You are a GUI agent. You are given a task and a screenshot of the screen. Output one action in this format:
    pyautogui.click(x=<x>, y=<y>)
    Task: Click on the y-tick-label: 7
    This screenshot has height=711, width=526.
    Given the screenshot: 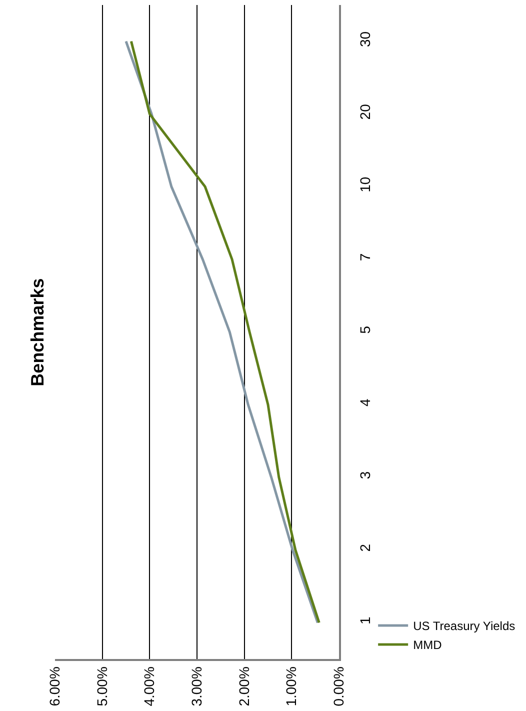 What is the action you would take?
    pyautogui.click(x=364, y=257)
    